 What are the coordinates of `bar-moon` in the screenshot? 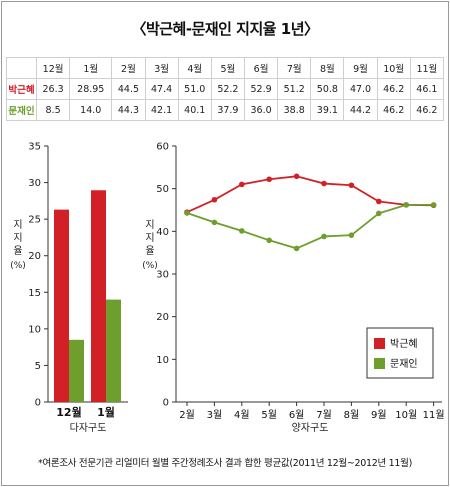 It's located at (113, 350).